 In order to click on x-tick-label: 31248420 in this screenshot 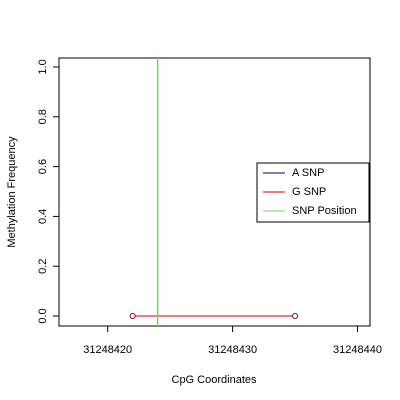, I will do `click(107, 350)`.